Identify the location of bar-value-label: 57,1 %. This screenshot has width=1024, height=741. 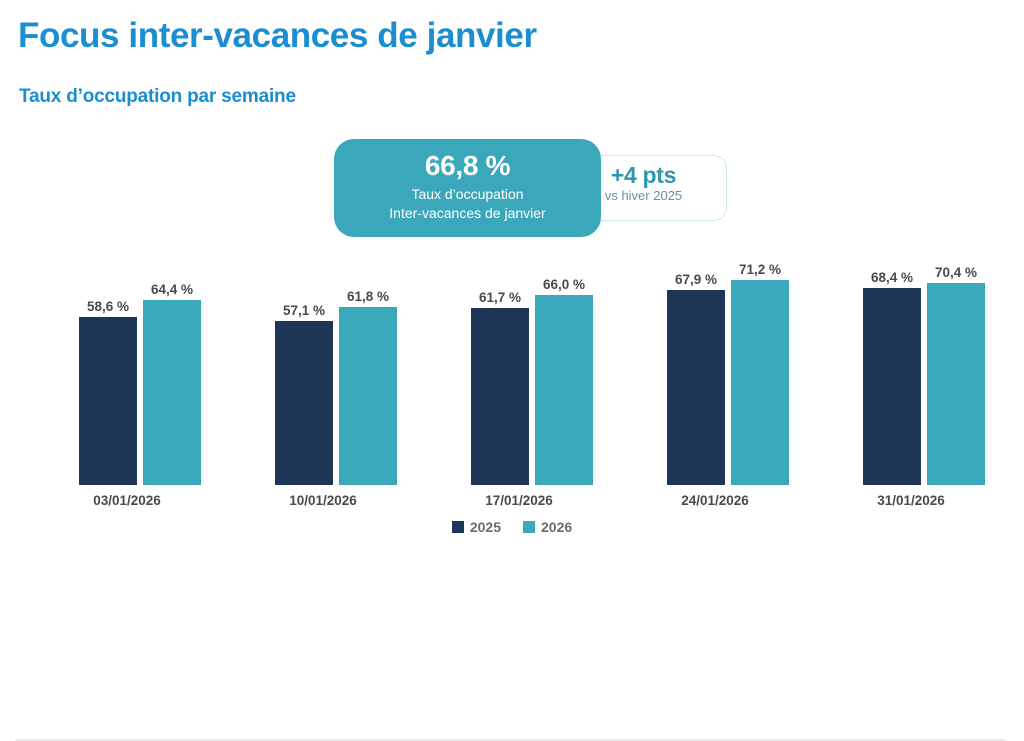
(304, 310).